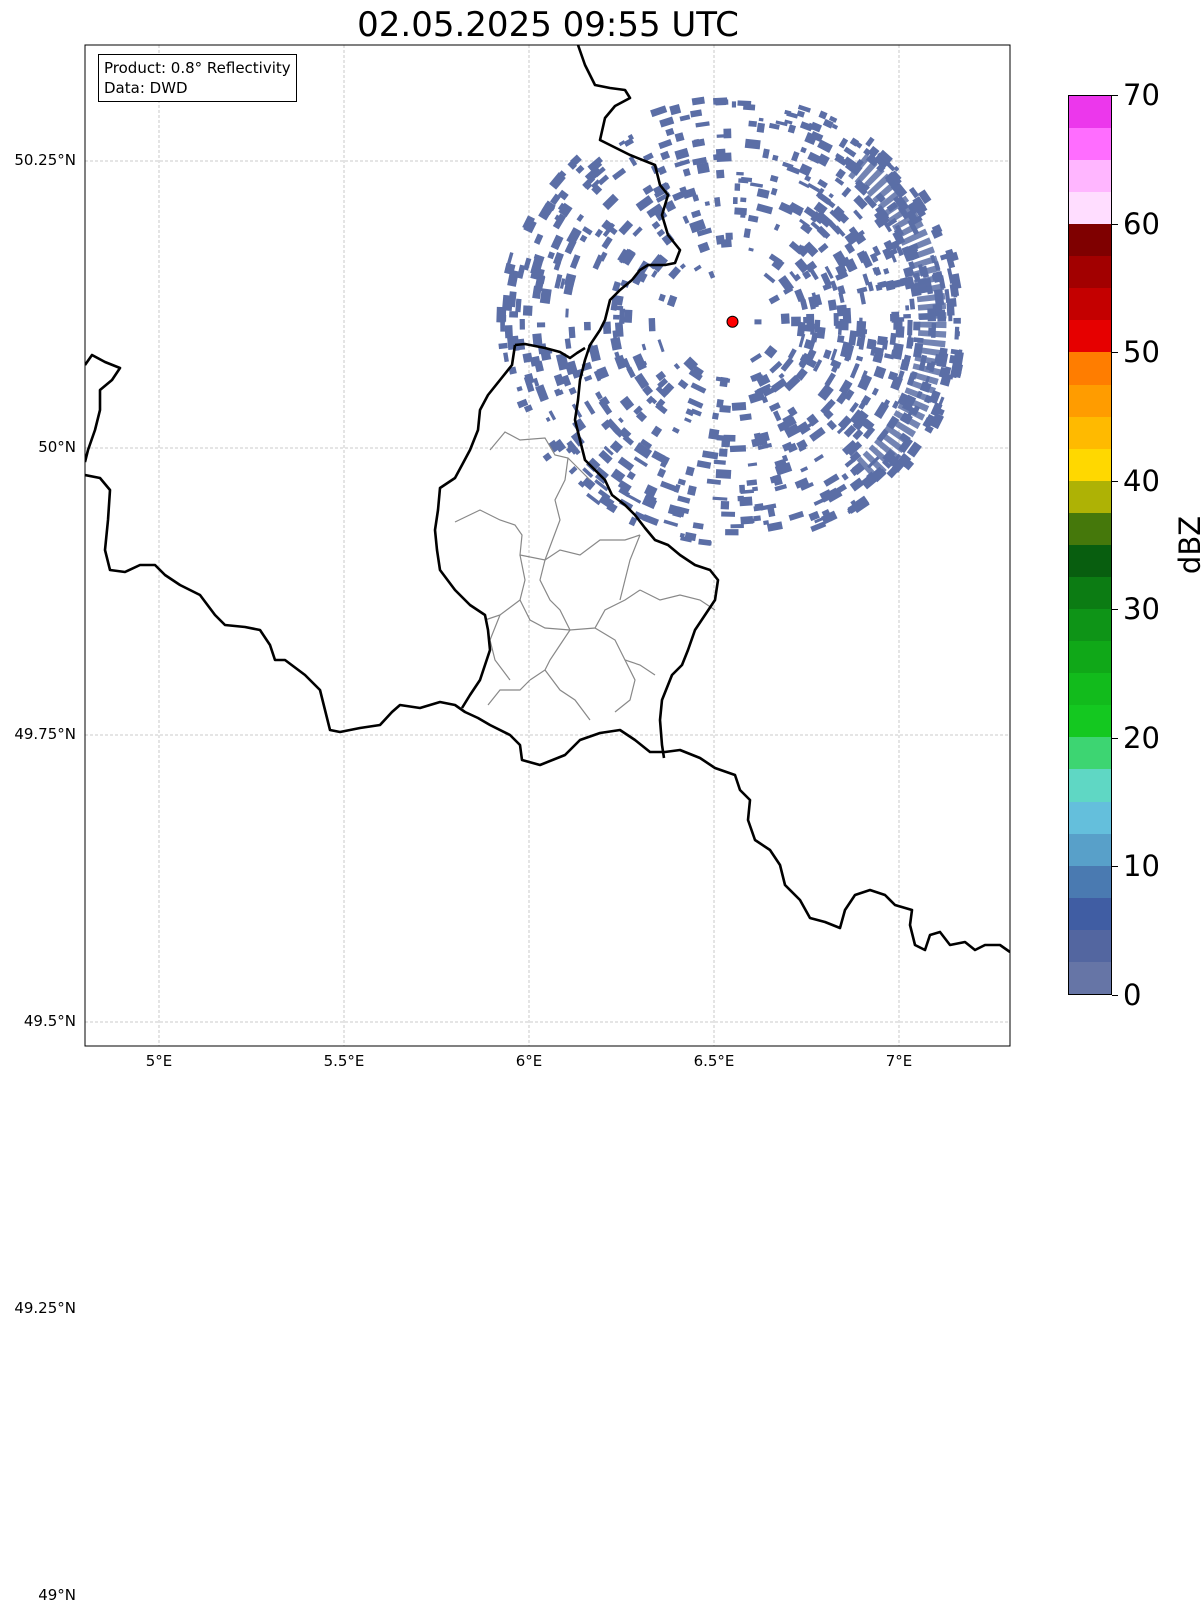 This screenshot has height=1604, width=1202. Describe the element at coordinates (45, 734) in the screenshot. I see `lat-tick-label: 49.75°N` at that location.